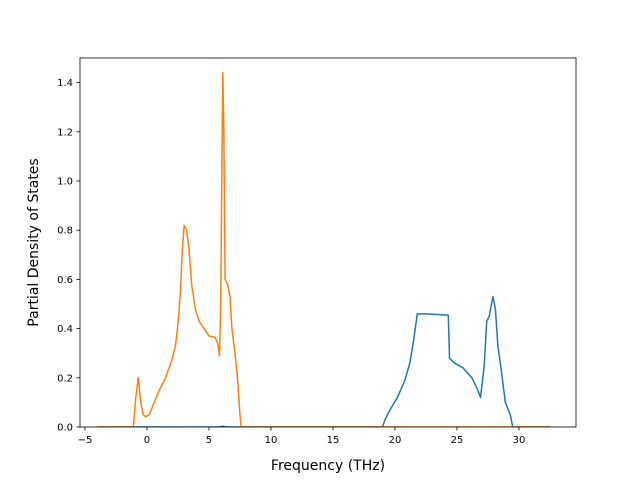 The image size is (640, 480). Describe the element at coordinates (65, 83) in the screenshot. I see `y-tick-label: 1.4` at that location.